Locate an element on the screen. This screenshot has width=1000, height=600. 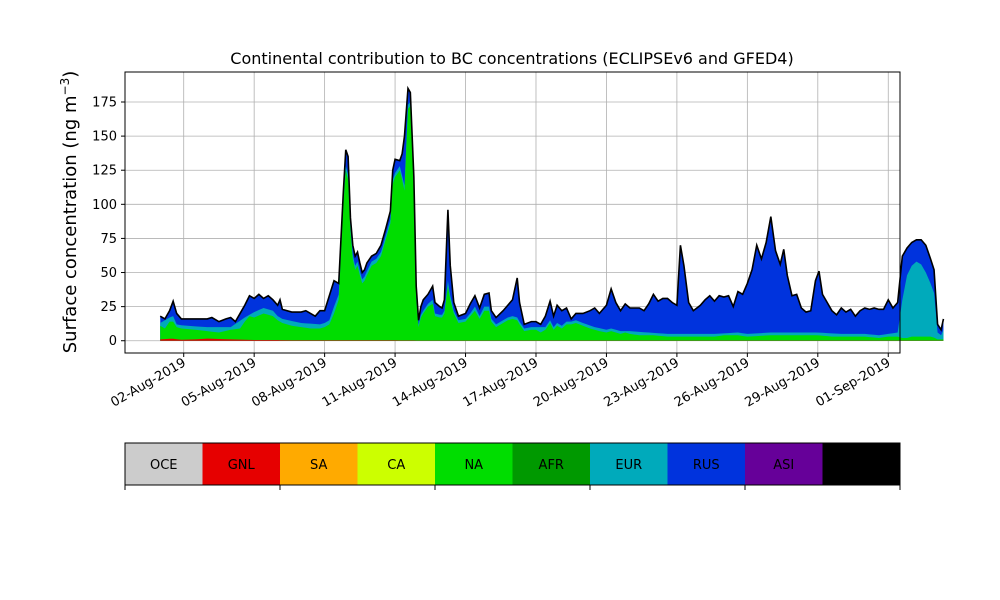
legend-swatch-na is located at coordinates (474, 464).